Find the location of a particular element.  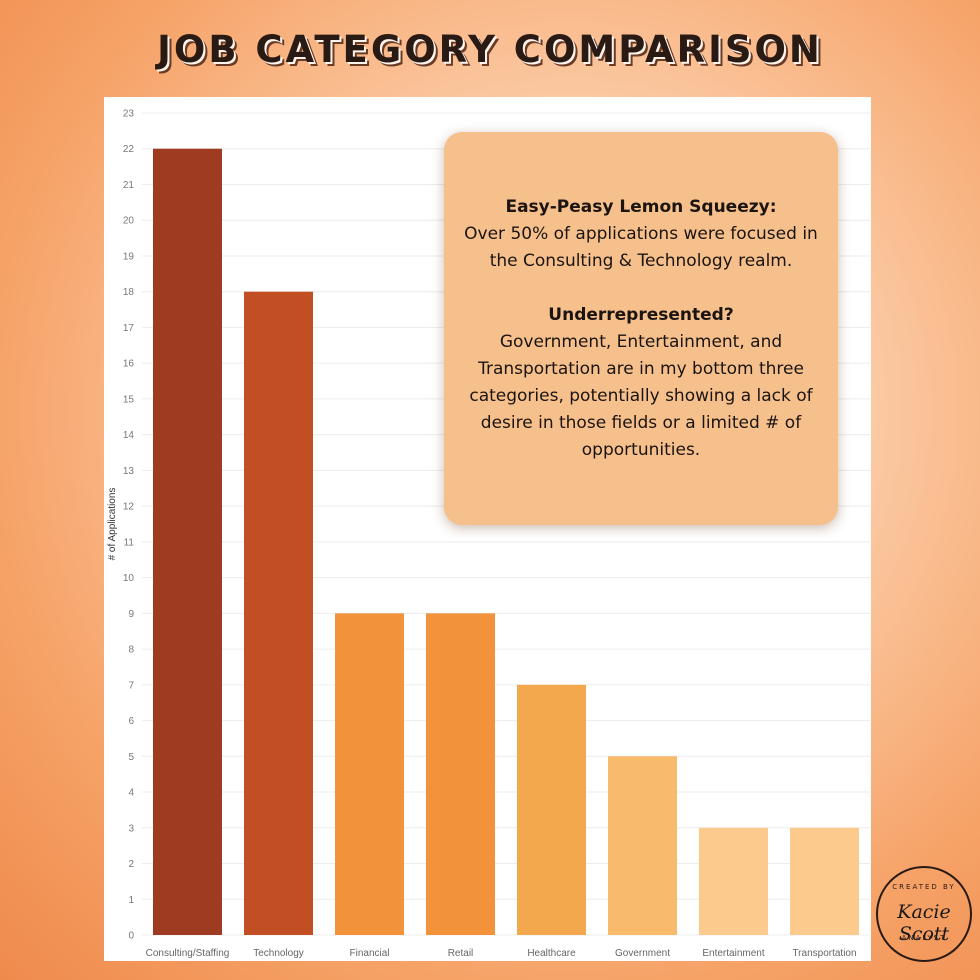

bar-healthcare is located at coordinates (551, 809).